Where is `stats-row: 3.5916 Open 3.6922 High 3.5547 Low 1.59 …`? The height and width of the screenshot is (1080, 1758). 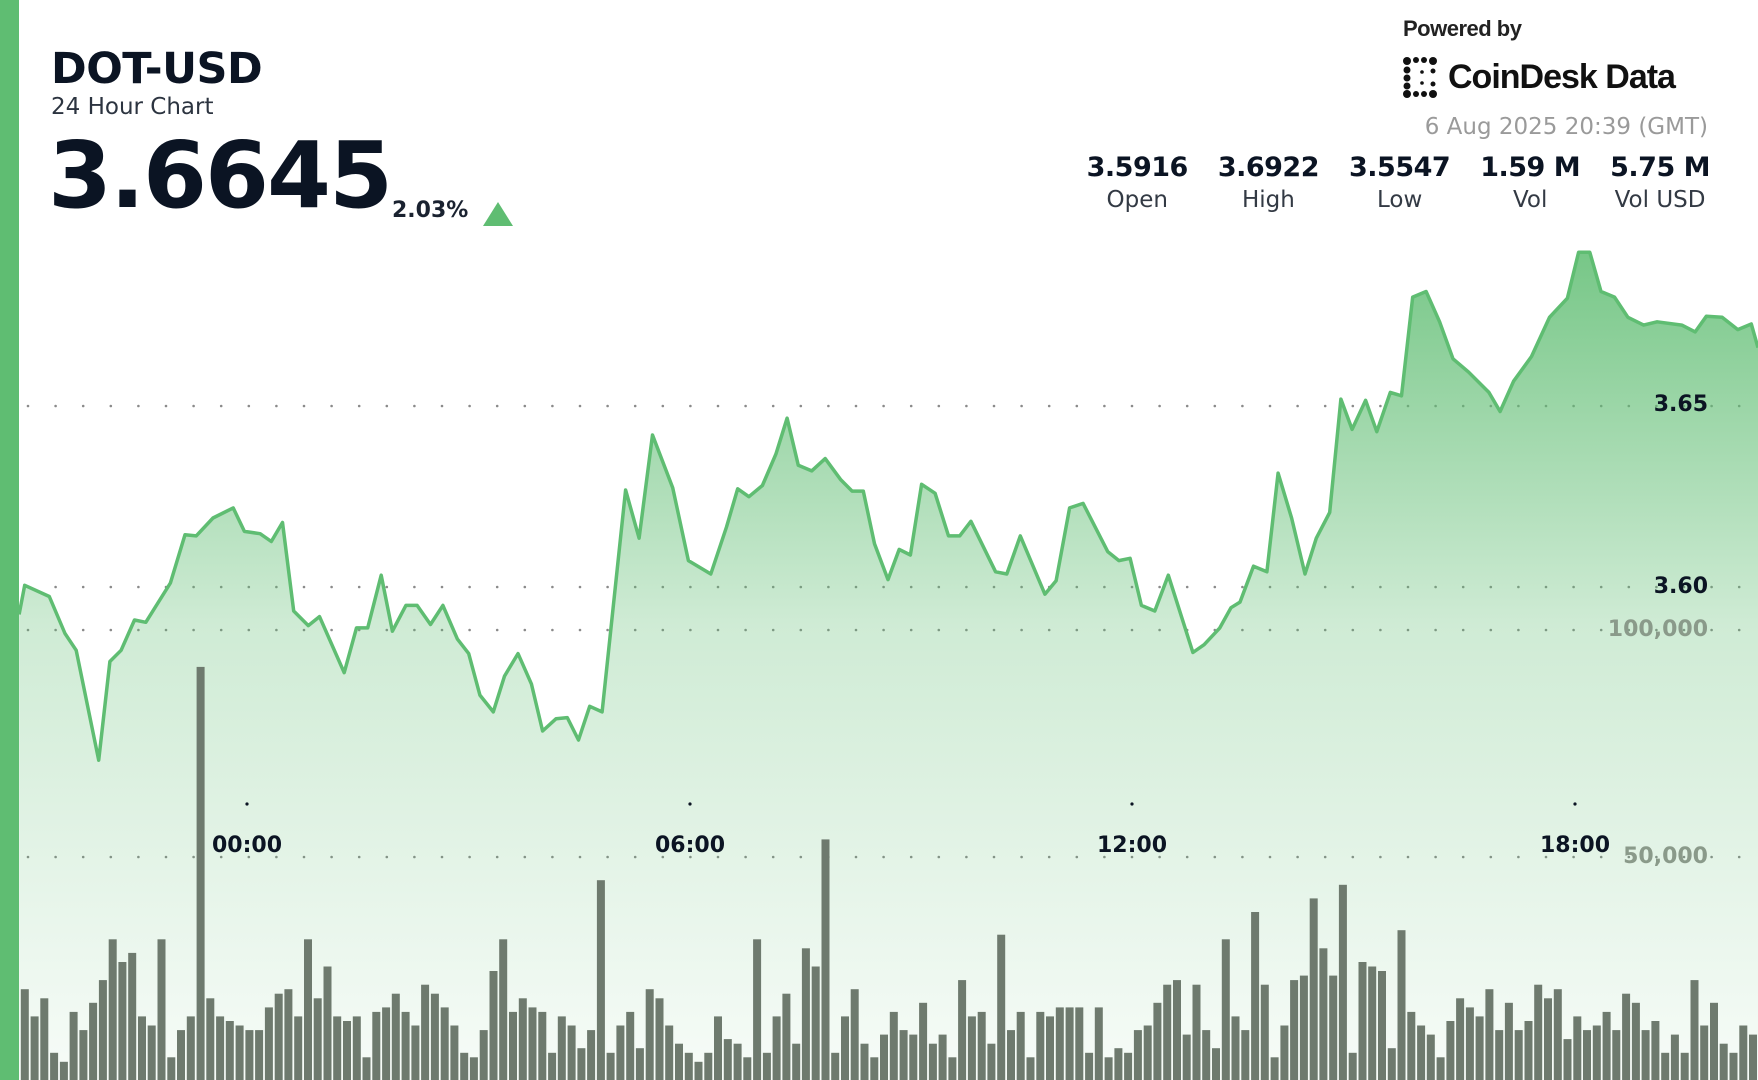 stats-row: 3.5916 Open 3.6922 High 3.5547 Low 1.59 … is located at coordinates (1384, 182).